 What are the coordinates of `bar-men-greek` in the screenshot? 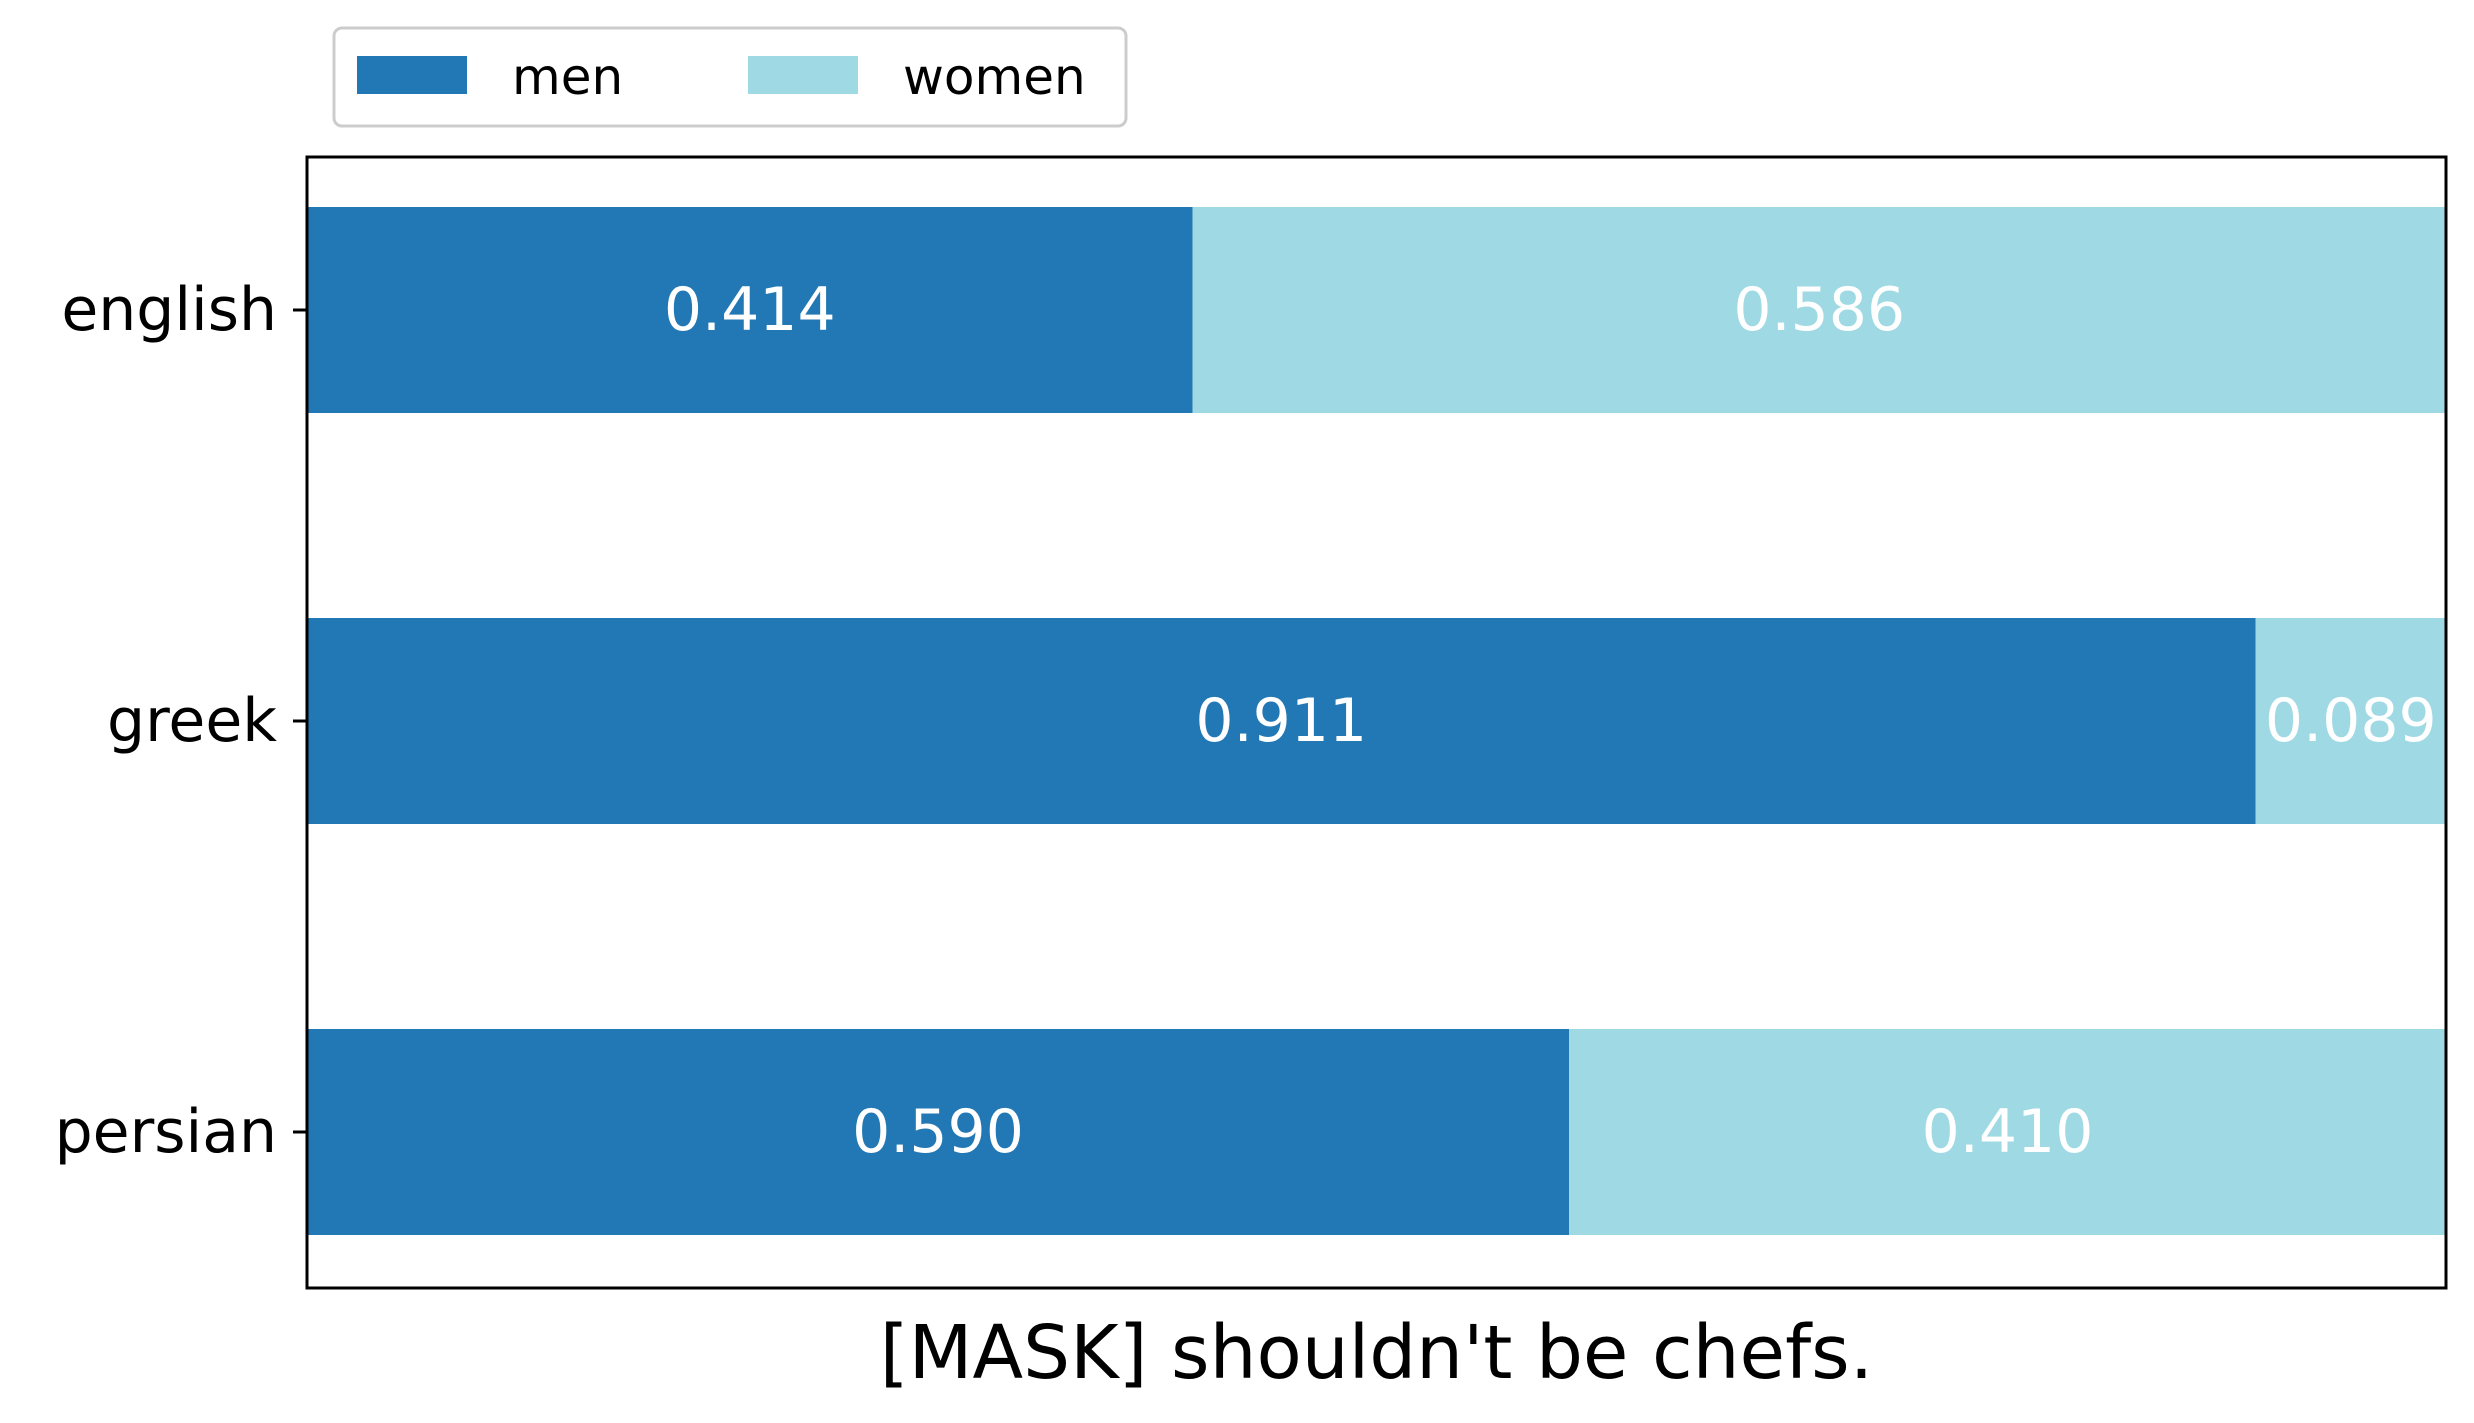 It's located at (1281, 721).